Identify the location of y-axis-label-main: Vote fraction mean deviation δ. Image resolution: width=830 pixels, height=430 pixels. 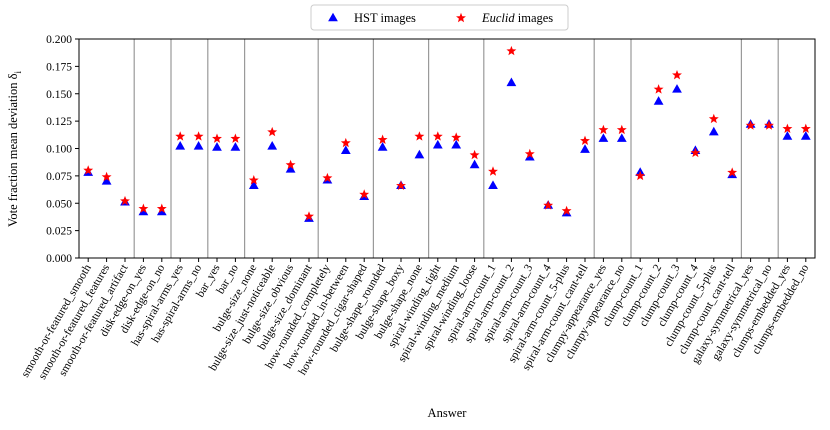
(13, 150).